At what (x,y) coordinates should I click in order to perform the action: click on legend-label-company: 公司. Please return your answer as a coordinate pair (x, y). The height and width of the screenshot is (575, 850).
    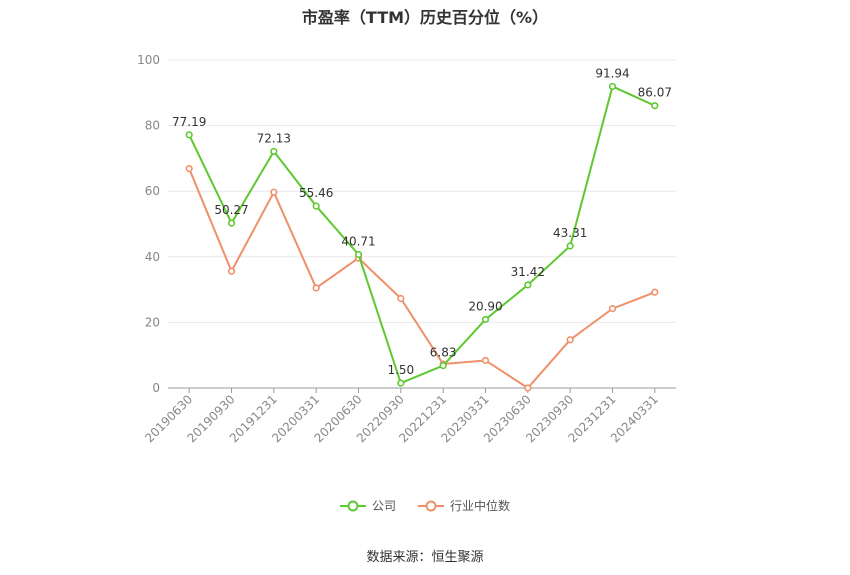
    Looking at the image, I should click on (383, 506).